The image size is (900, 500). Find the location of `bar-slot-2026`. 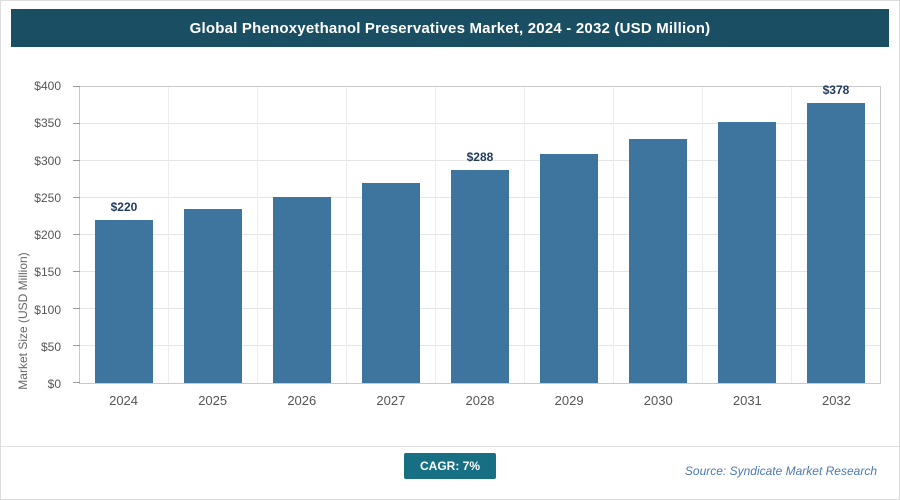

bar-slot-2026 is located at coordinates (301, 235).